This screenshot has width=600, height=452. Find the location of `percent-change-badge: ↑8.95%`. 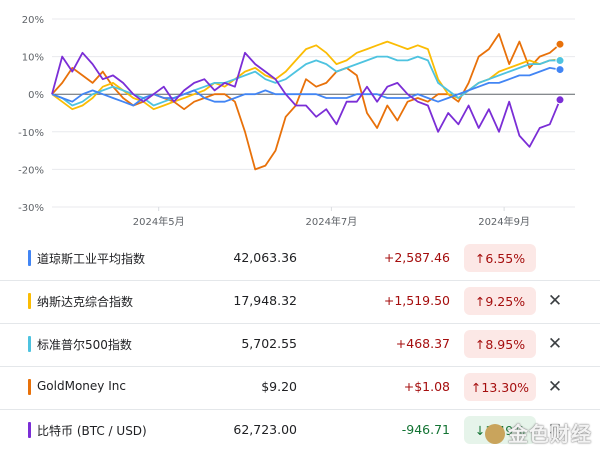

percent-change-badge: ↑8.95% is located at coordinates (500, 344).